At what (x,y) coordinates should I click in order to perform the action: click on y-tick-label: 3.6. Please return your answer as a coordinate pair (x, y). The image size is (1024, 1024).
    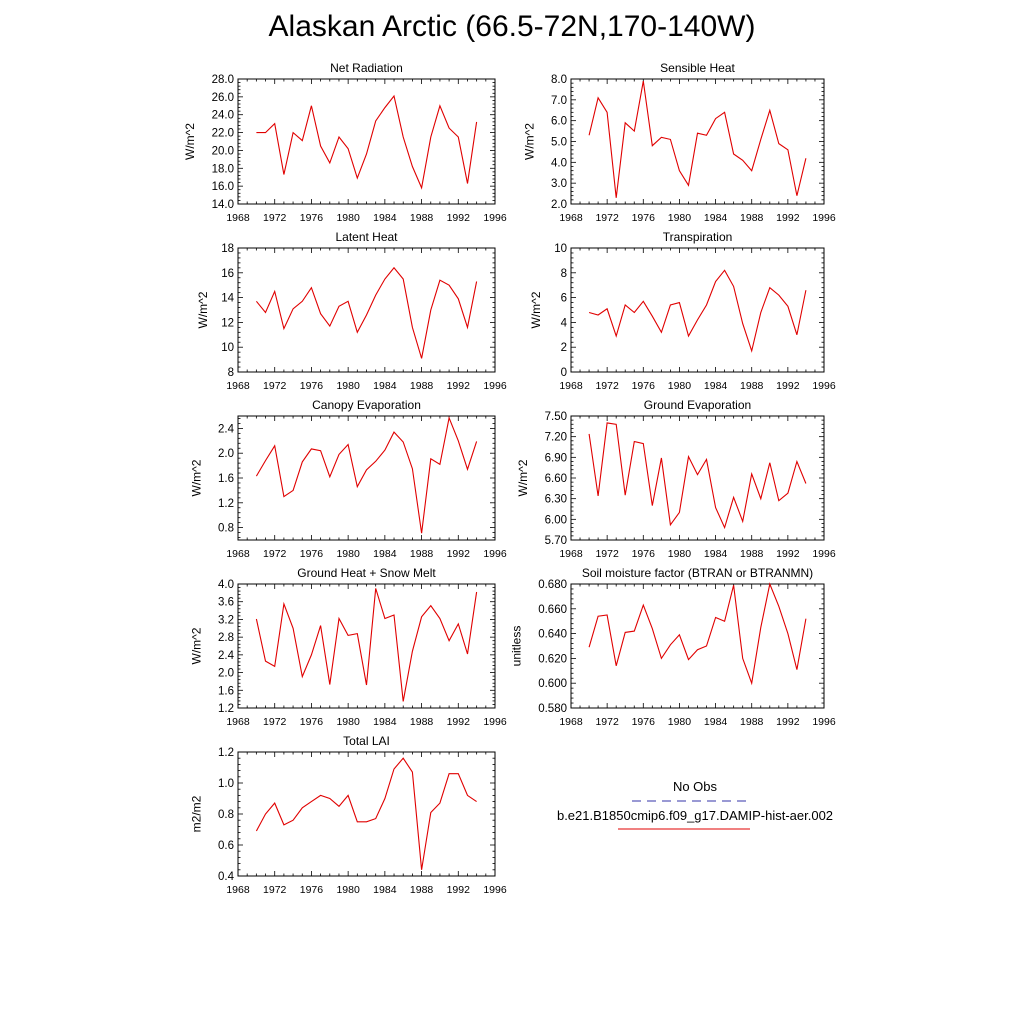
    Looking at the image, I should click on (226, 603).